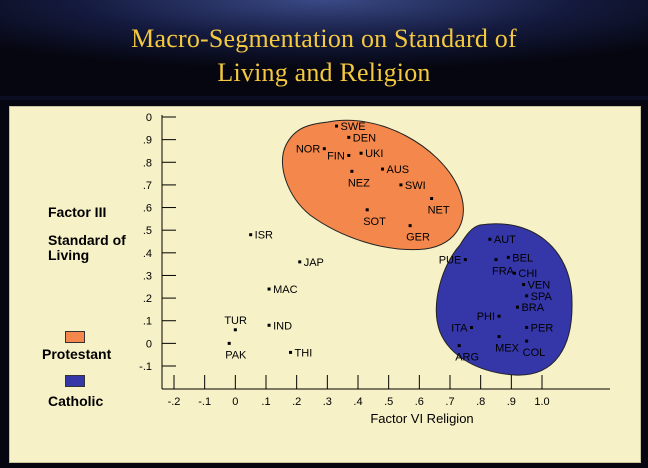 The image size is (648, 468). I want to click on point-ita, so click(471, 328).